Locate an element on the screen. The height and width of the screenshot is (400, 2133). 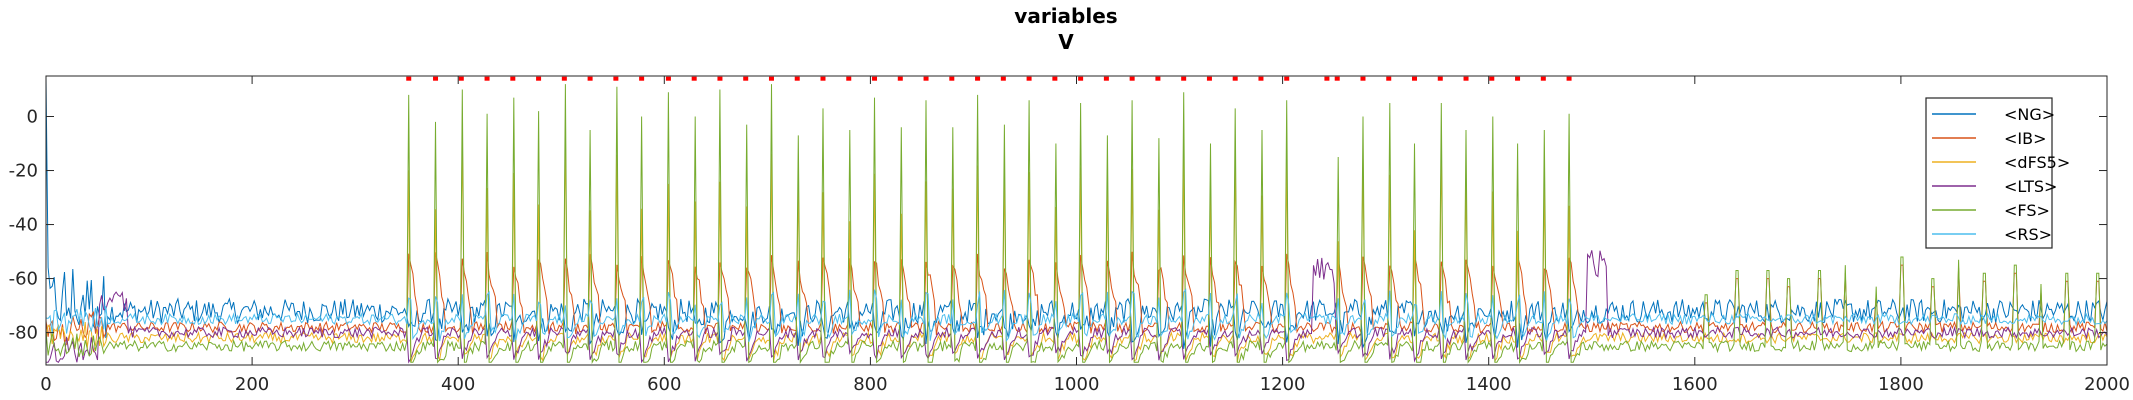
x-tick-label: 1200 is located at coordinates (1283, 384).